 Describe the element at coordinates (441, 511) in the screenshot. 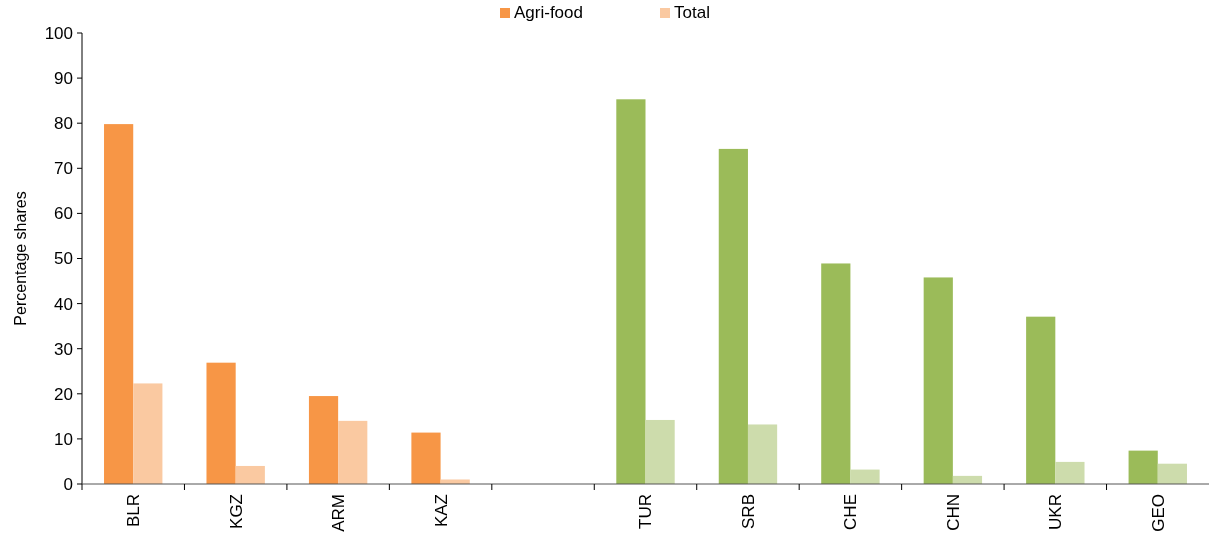

I see `x-tick-label: KAZ` at that location.